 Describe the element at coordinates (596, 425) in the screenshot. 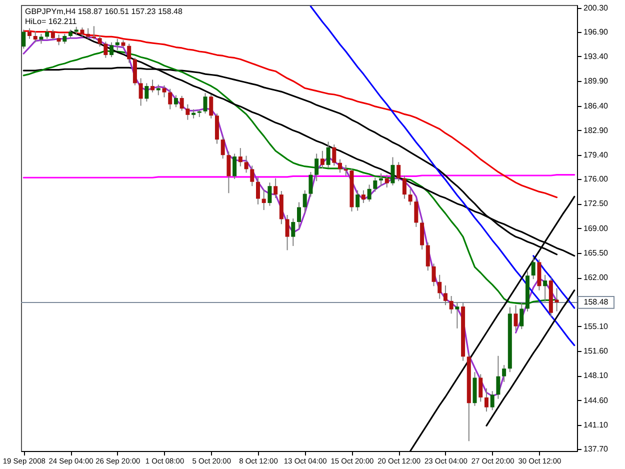

I see `y-tick-label: 141.10` at that location.